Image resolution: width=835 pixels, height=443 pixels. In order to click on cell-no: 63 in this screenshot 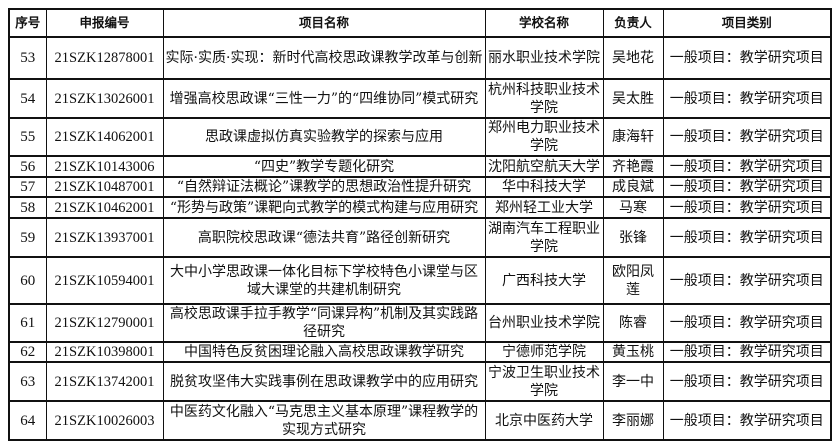, I will do `click(27, 381)`.